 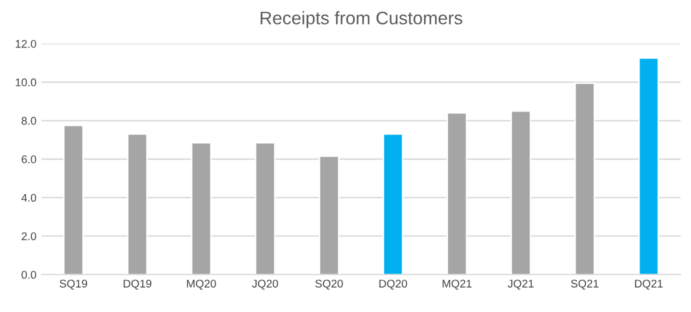 What do you see at coordinates (26, 44) in the screenshot?
I see `y-tick-label: 12.0` at bounding box center [26, 44].